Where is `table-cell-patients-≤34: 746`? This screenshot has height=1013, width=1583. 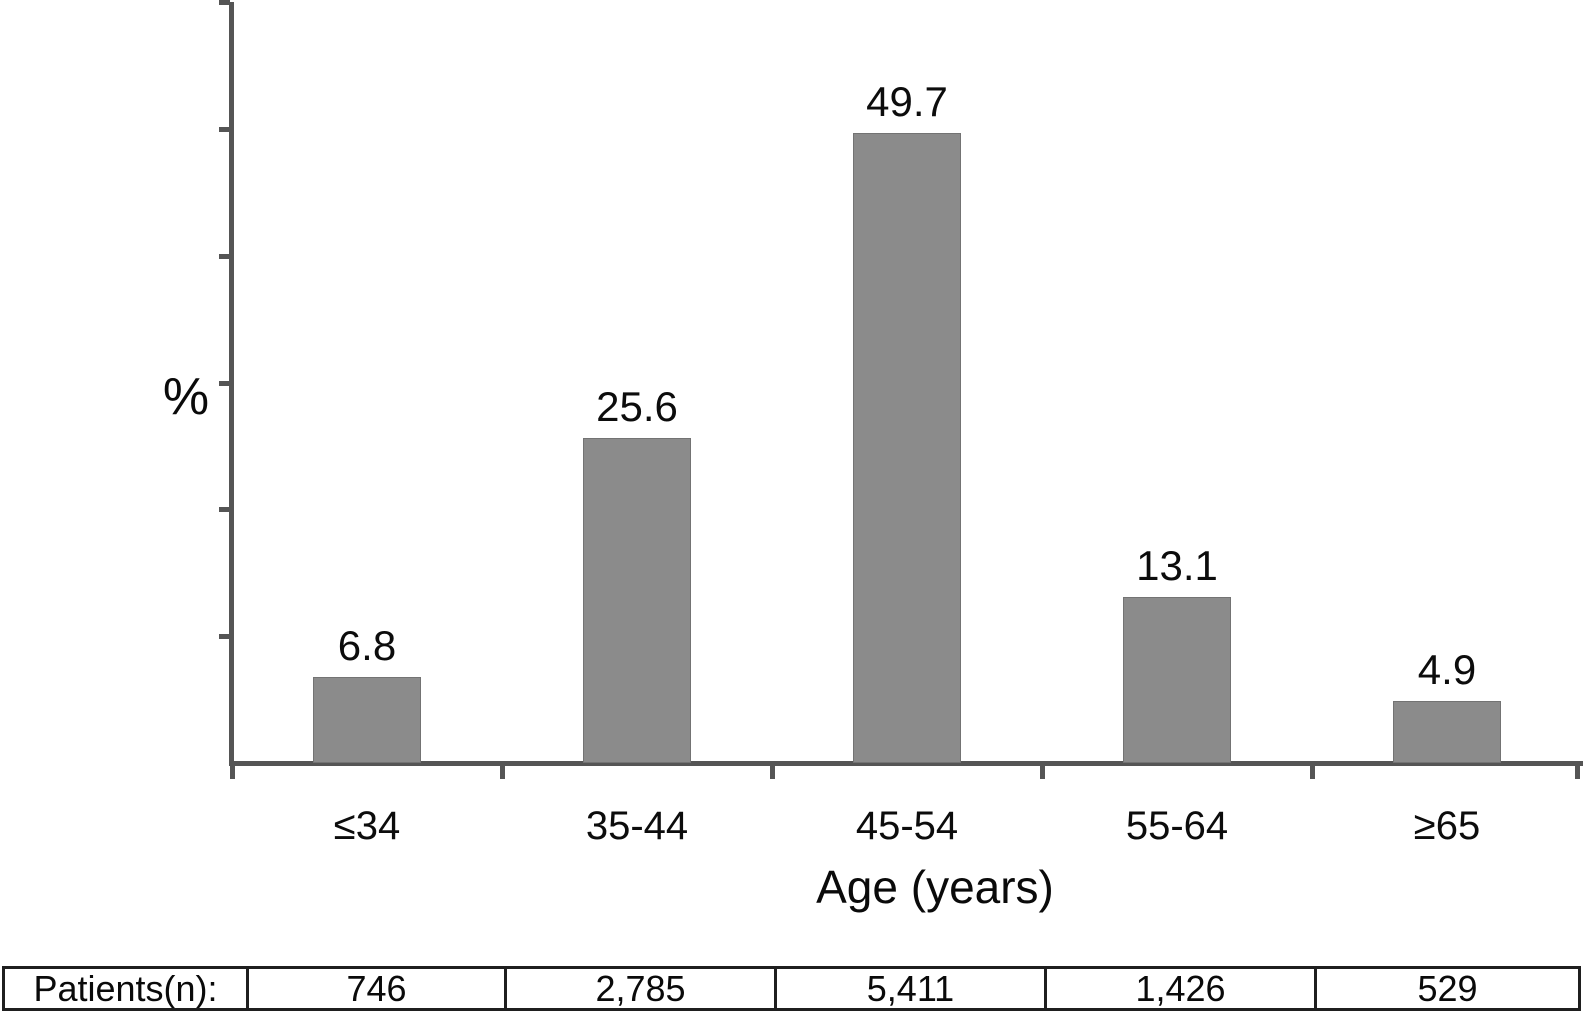
table-cell-patients-≤34: 746 is located at coordinates (378, 988).